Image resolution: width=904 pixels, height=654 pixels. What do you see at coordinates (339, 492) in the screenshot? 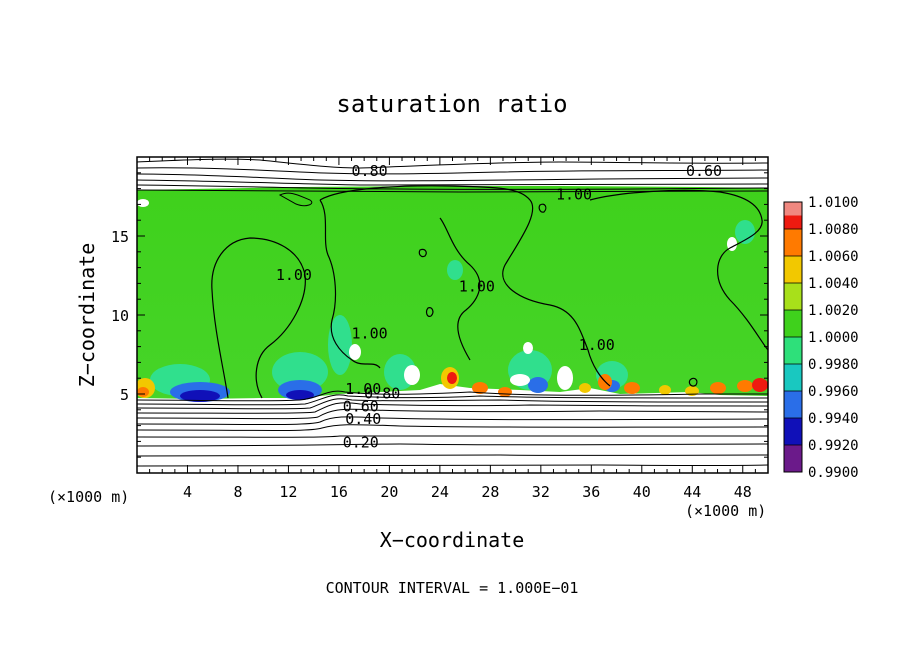
I see `x-tick-label: 16` at bounding box center [339, 492].